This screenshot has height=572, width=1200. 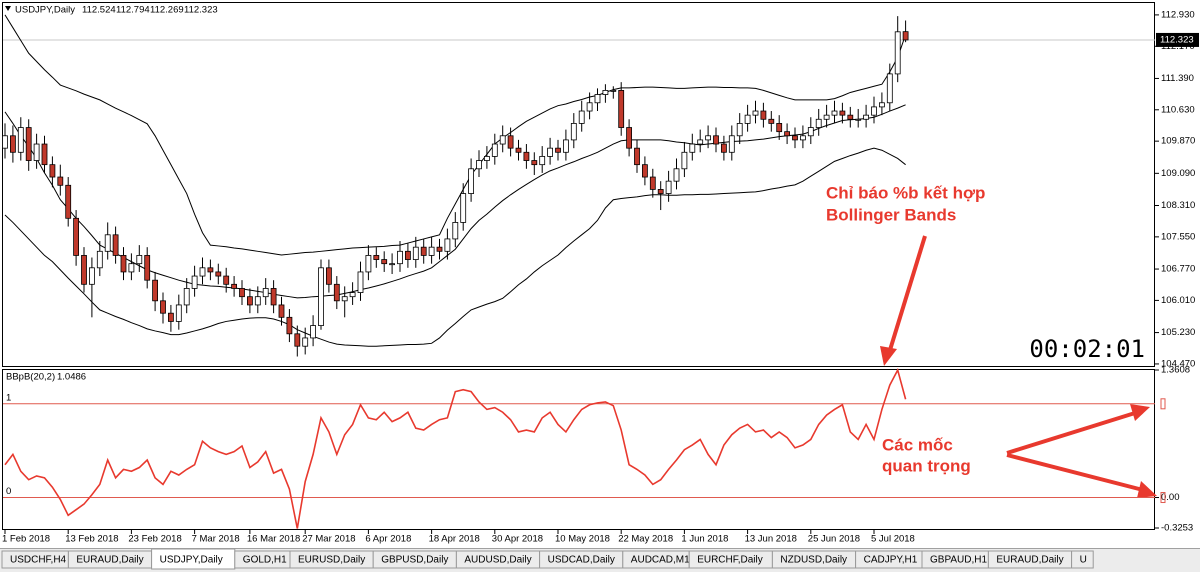 I want to click on tab-label: AUDUSD,Daily, so click(x=497, y=560).